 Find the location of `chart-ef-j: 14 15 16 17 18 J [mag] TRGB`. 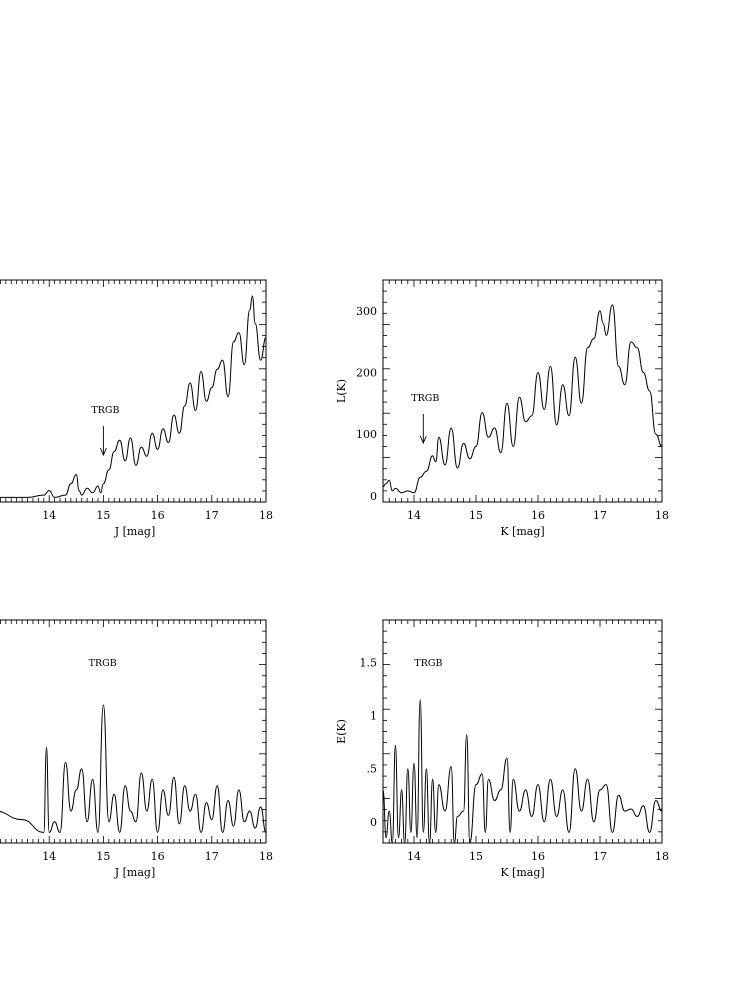

chart-ef-j: 14 15 16 17 18 J [mag] TRGB is located at coordinates (136, 749).